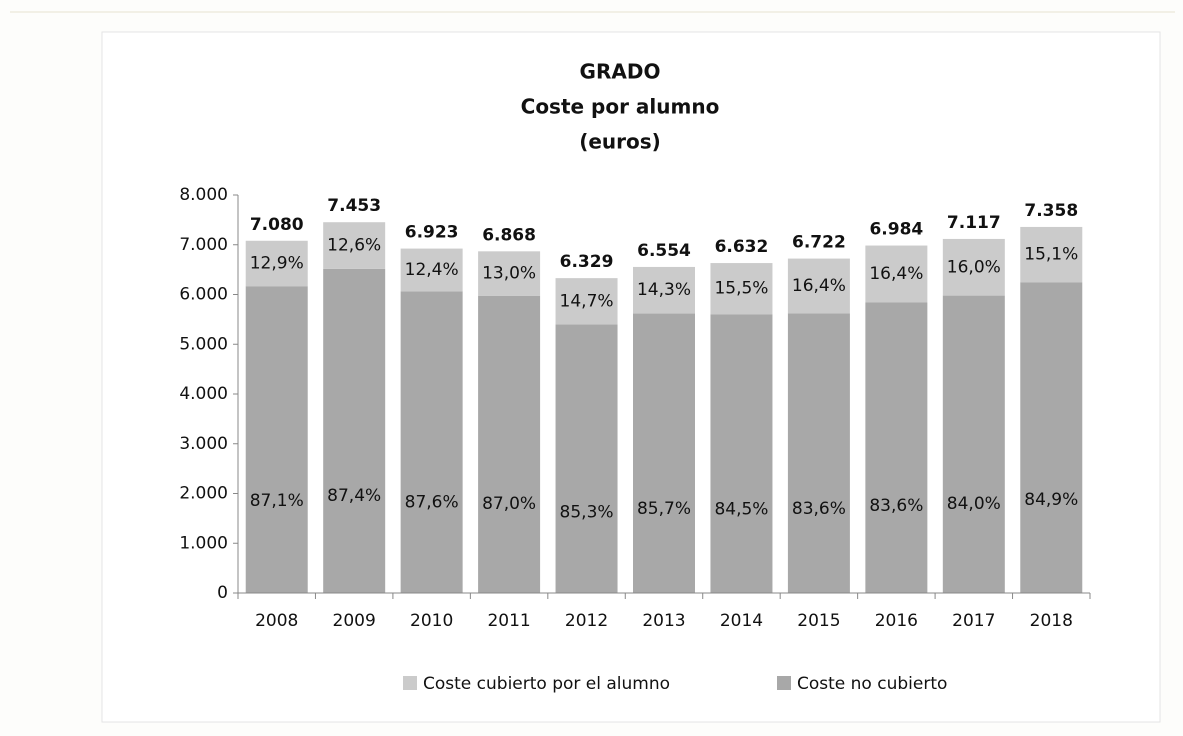  I want to click on segment-label: 15,5%, so click(741, 289).